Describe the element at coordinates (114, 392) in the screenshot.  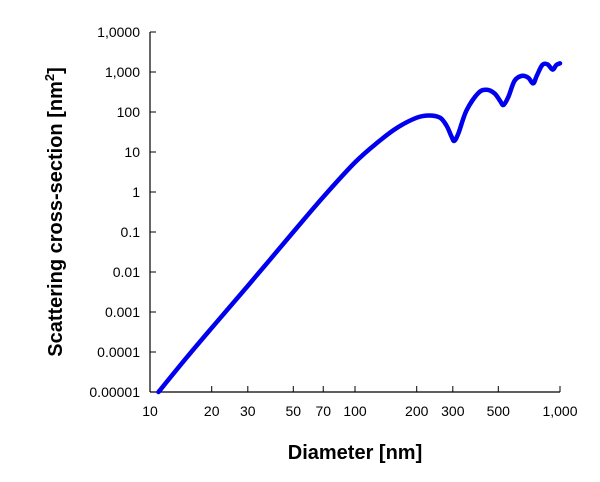
I see `y-tick-label: 0.00001` at that location.